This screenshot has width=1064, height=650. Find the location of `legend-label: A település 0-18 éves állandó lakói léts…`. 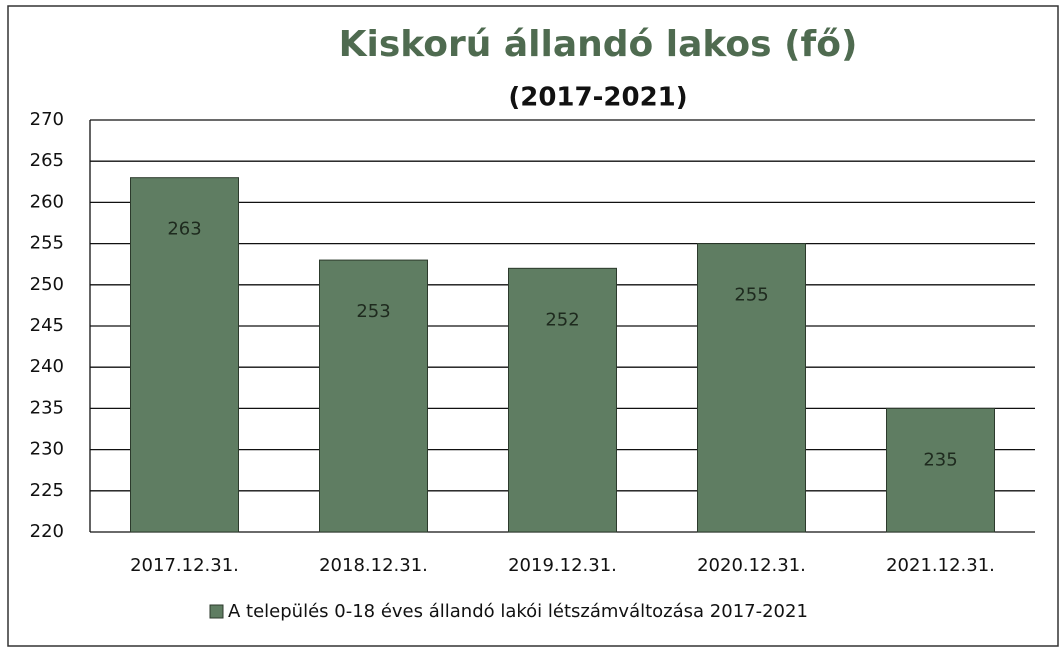

legend-label: A település 0-18 éves állandó lakói léts… is located at coordinates (518, 611).